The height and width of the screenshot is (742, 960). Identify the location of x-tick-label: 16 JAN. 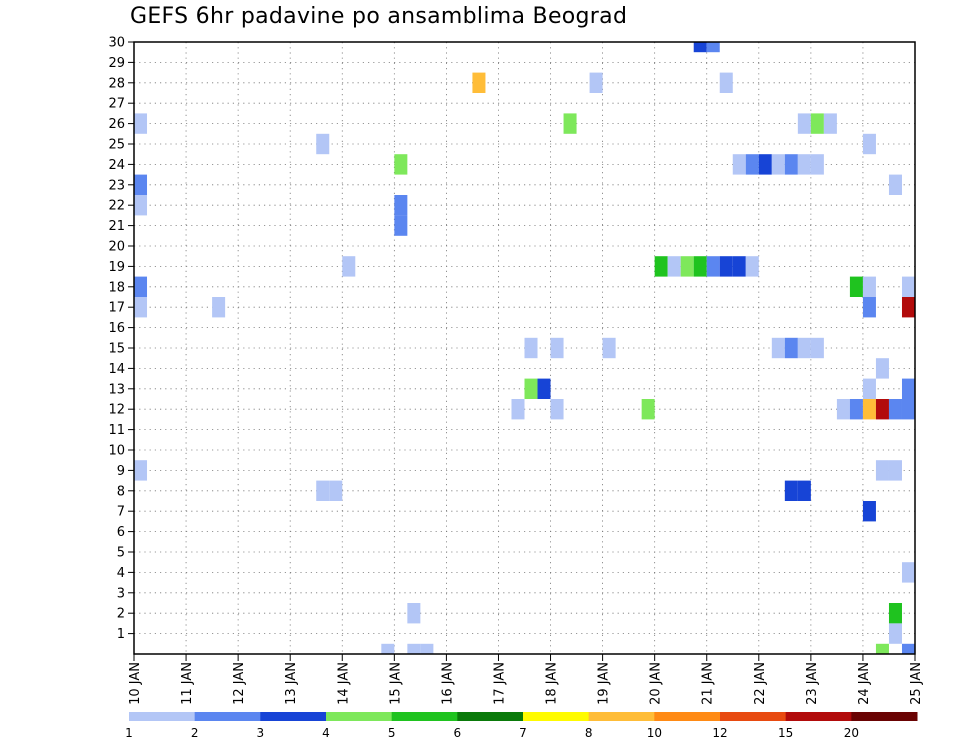
(447, 683).